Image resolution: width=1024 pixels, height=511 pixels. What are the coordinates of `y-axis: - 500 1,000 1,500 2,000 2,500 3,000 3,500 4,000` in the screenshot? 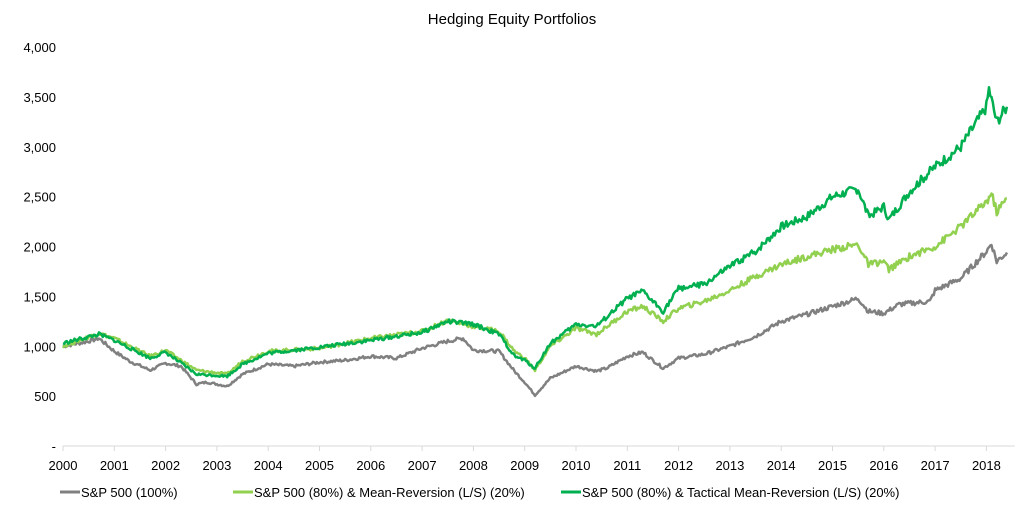 It's located at (39, 247).